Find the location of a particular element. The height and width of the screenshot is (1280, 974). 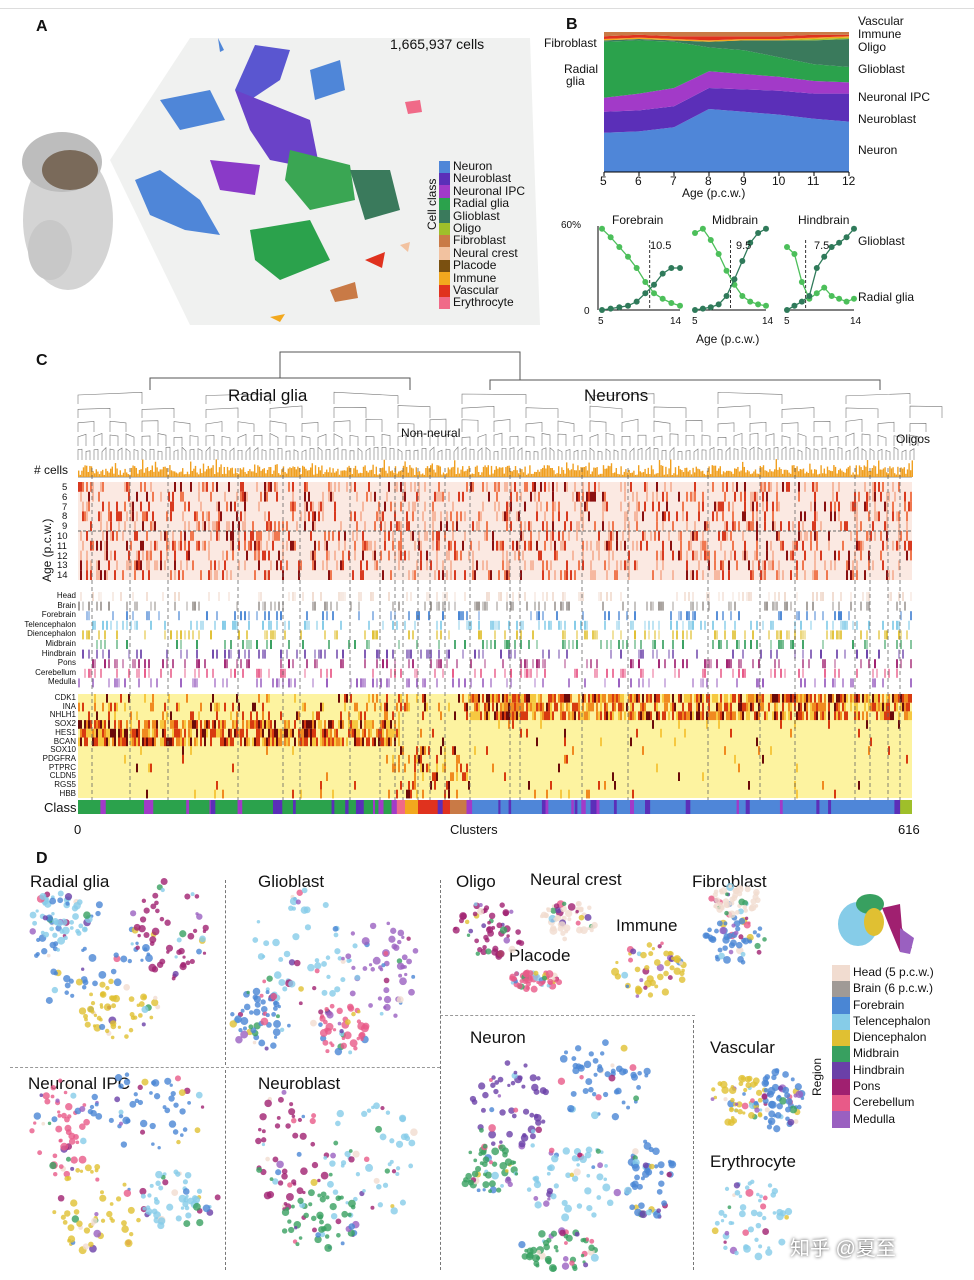

legend-label: Neuroblast is located at coordinates (482, 178).